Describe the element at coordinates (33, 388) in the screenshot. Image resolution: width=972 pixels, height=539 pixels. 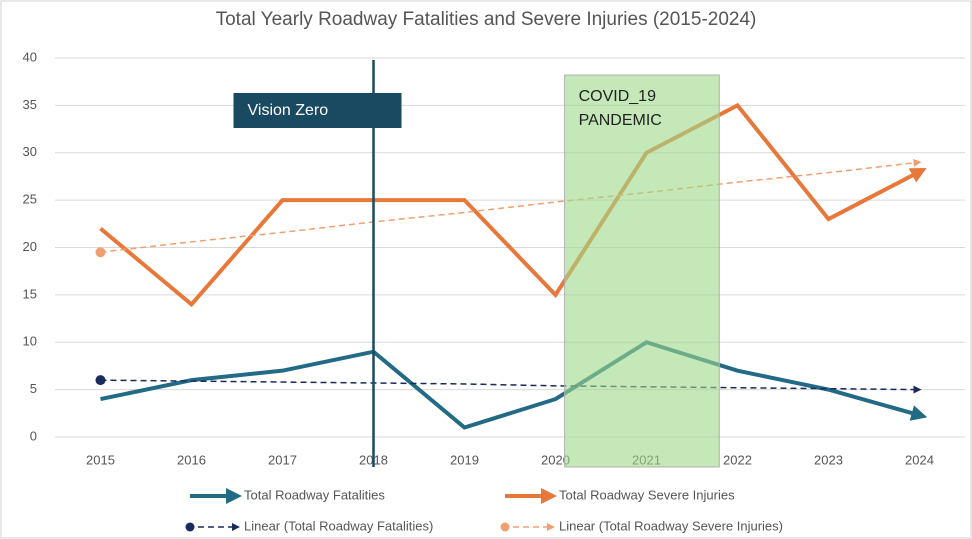
I see `y-tick-label: 5` at that location.